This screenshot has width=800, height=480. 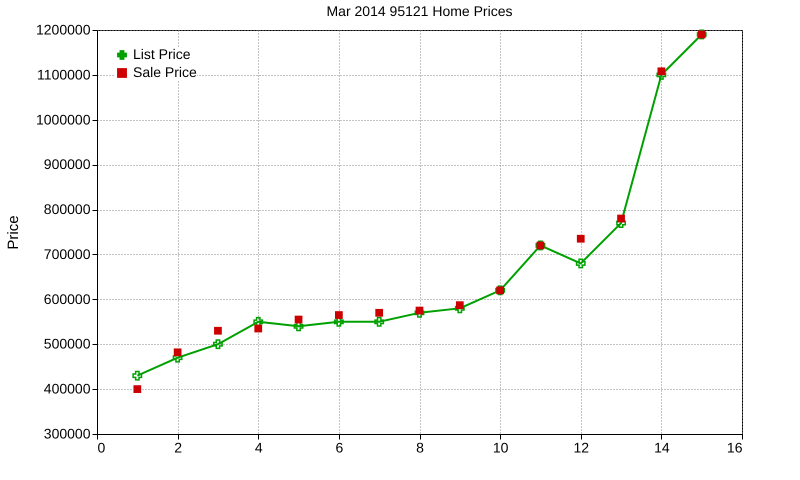 I want to click on y-tick-label: 300000, so click(x=67, y=434).